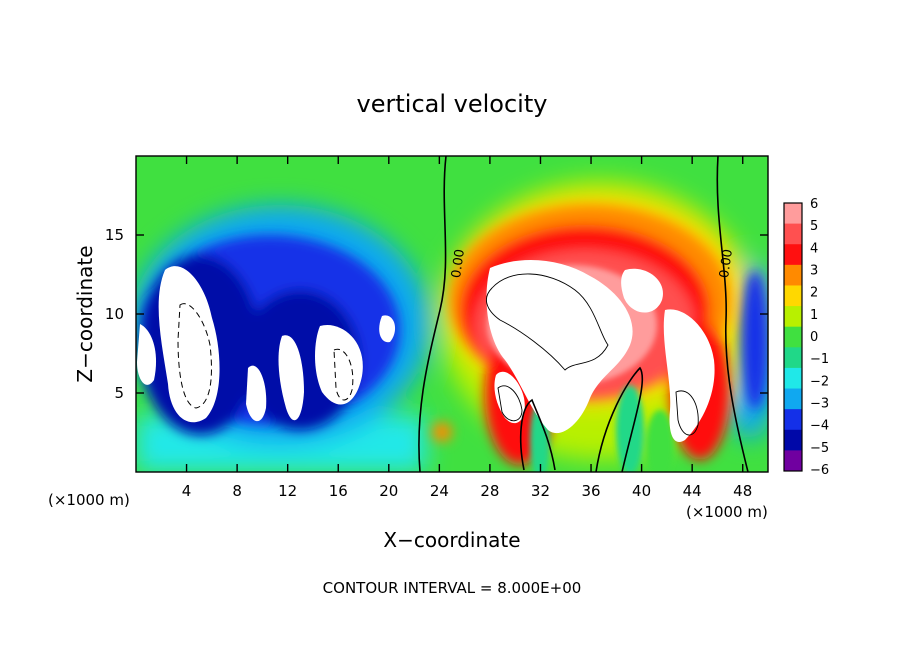  What do you see at coordinates (388, 491) in the screenshot?
I see `x-tick-label: 20` at bounding box center [388, 491].